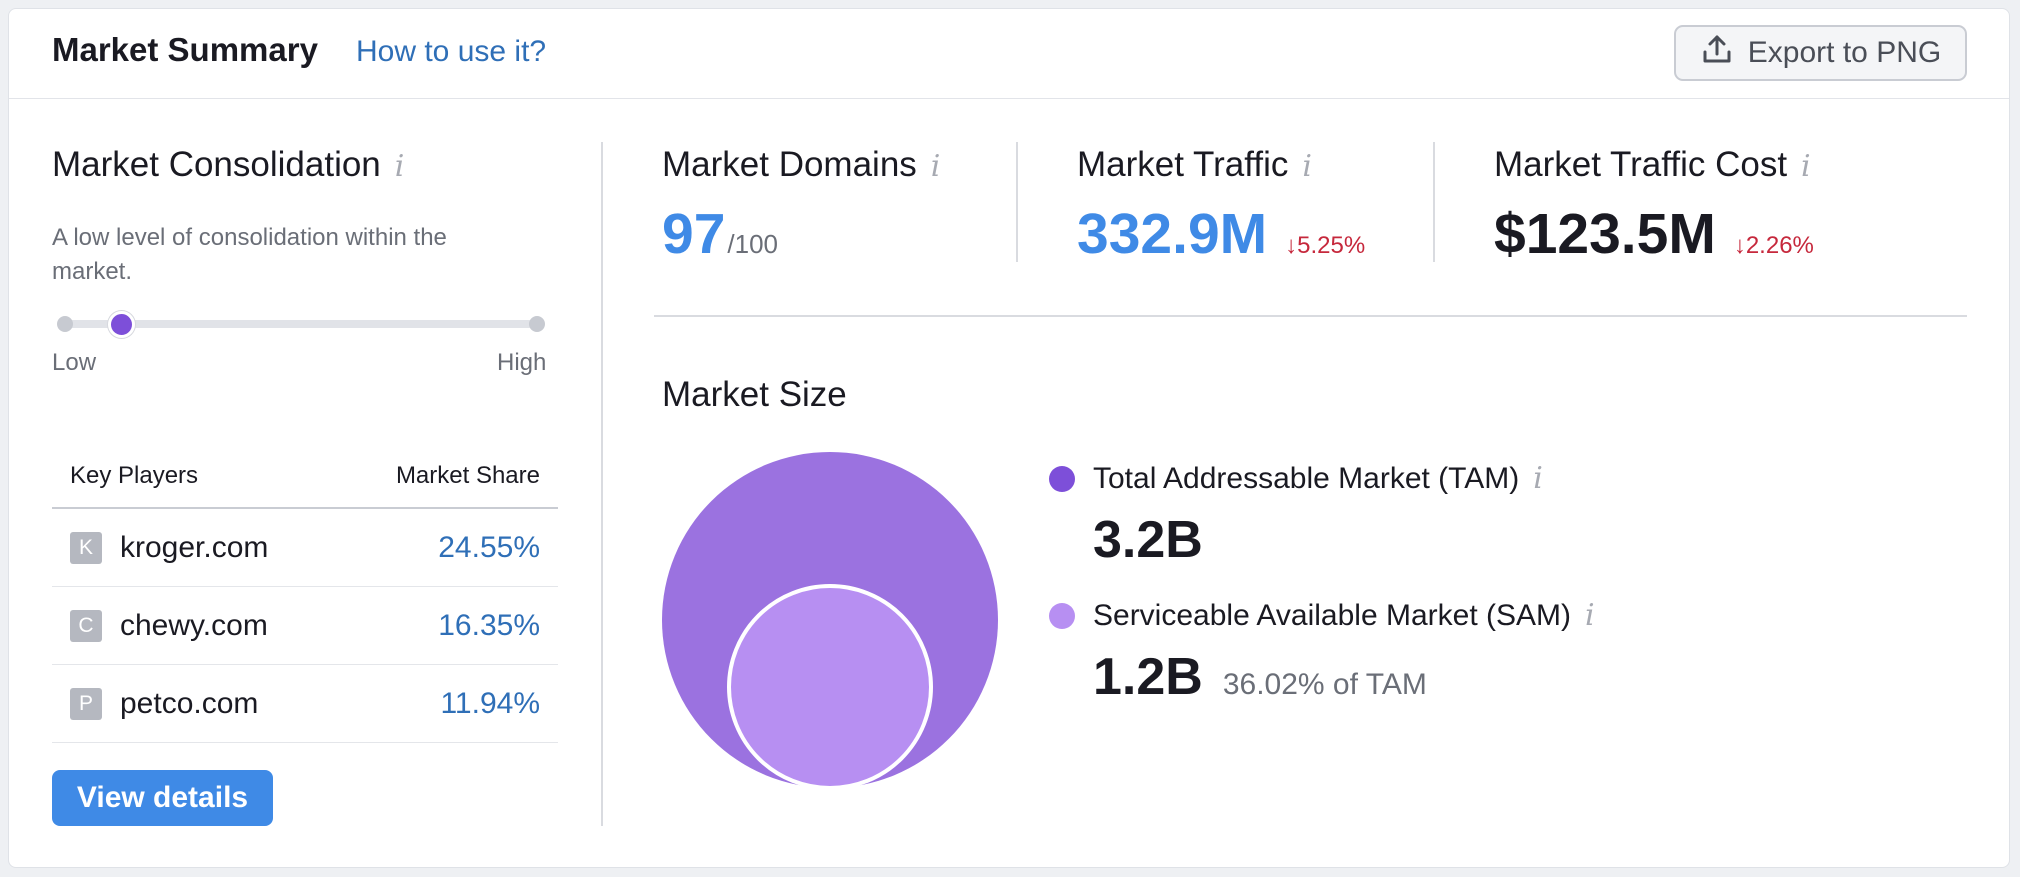  I want to click on market-size-title: Market Size, so click(754, 394).